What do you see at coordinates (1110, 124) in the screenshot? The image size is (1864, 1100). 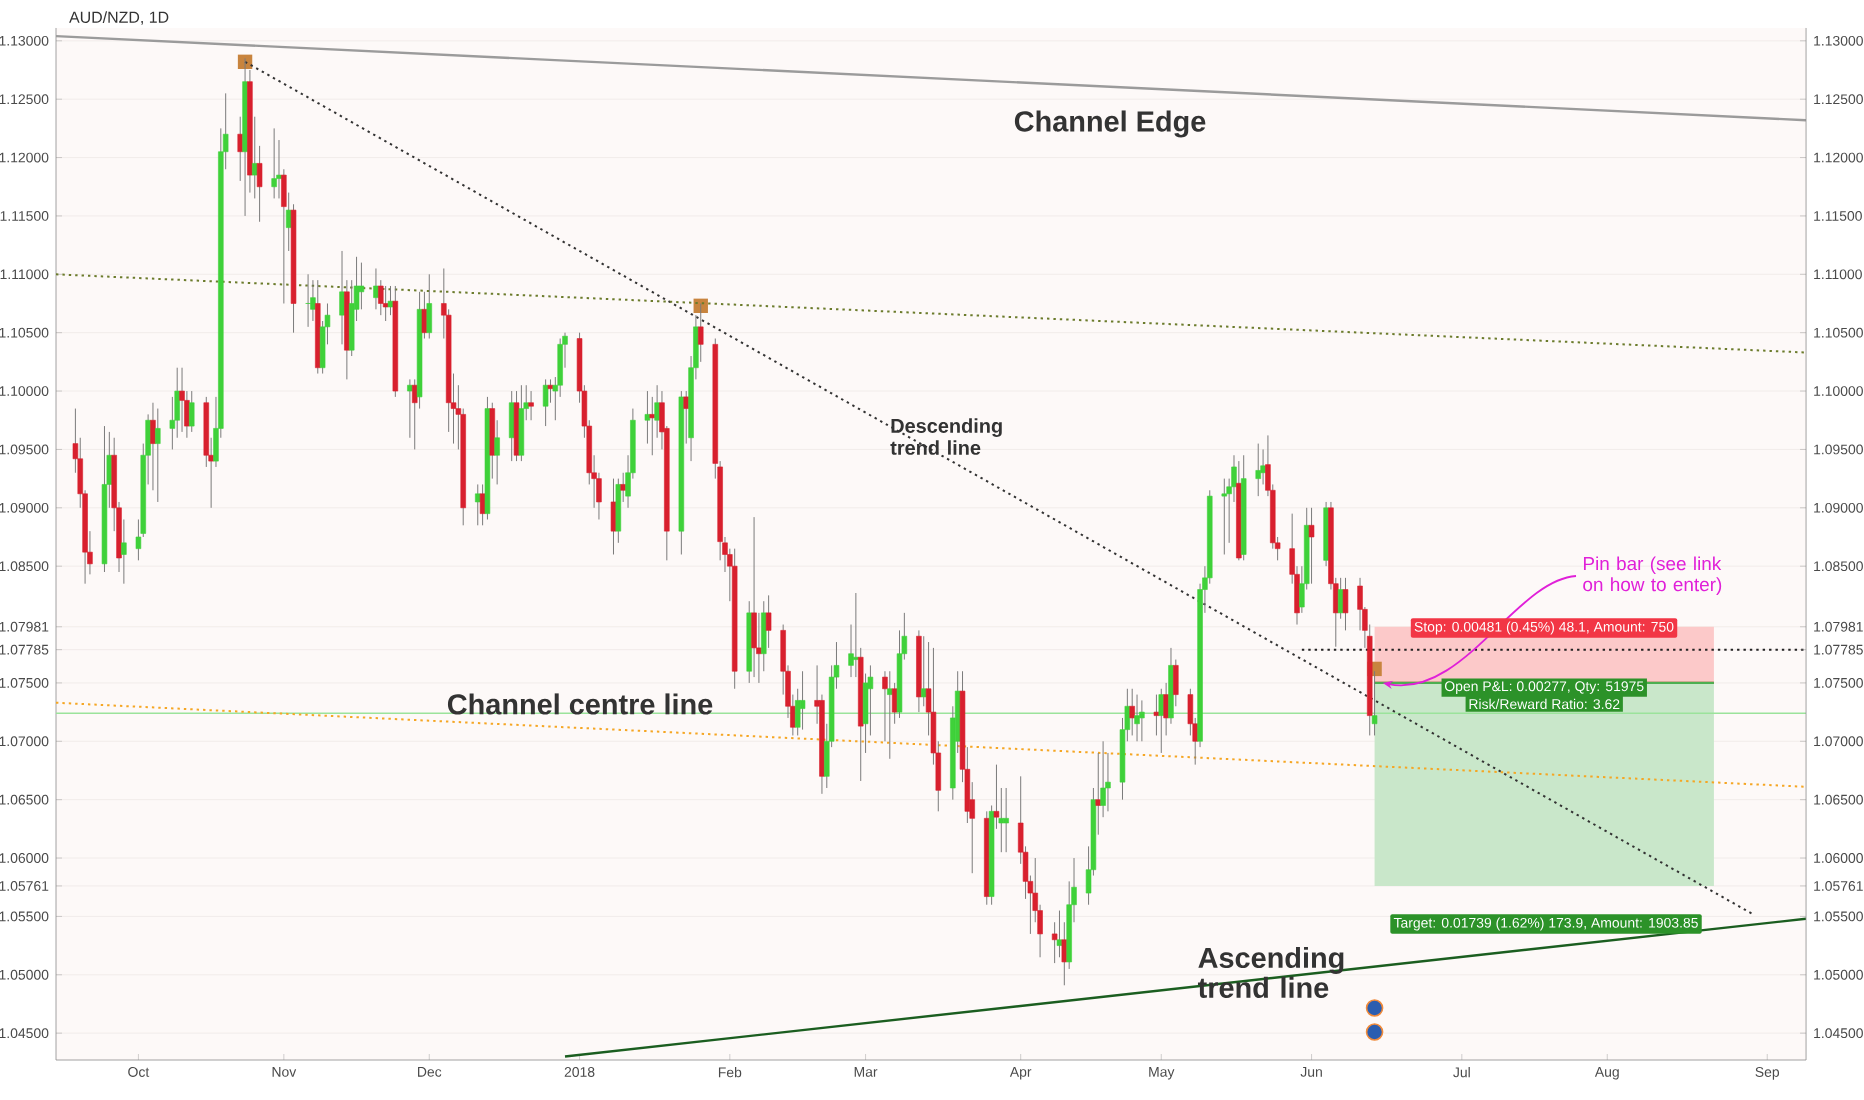 I see `annotation: Channel Edge` at bounding box center [1110, 124].